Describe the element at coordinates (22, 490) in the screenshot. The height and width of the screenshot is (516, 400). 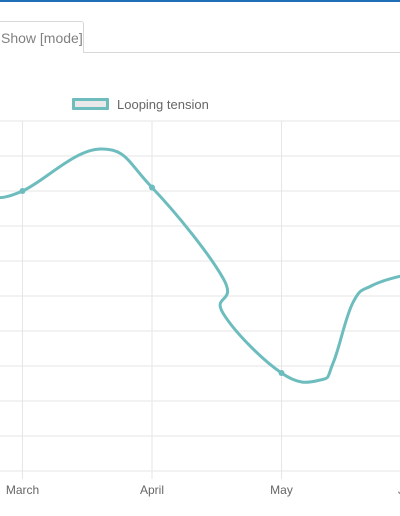
I see `x-tick-label: March` at that location.